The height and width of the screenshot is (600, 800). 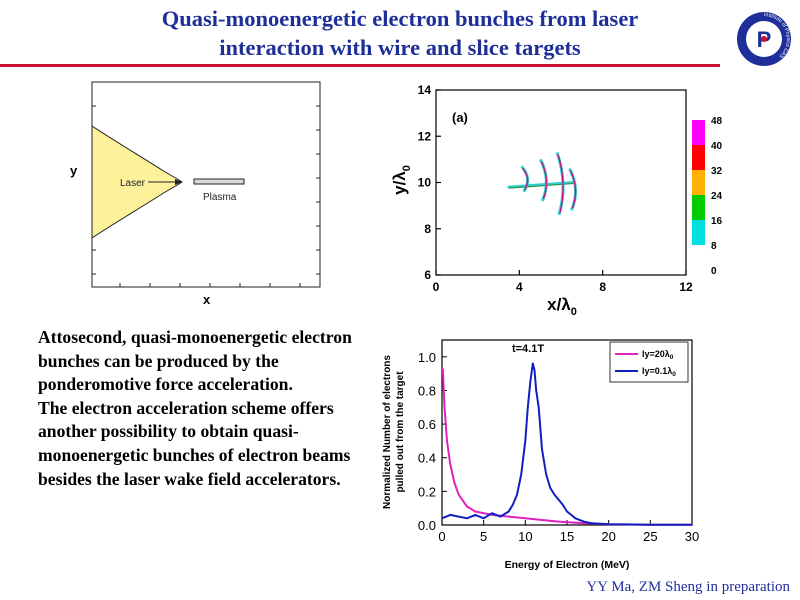 What do you see at coordinates (525, 536) in the screenshot?
I see `spectrum-x-tick-label: 10` at bounding box center [525, 536].